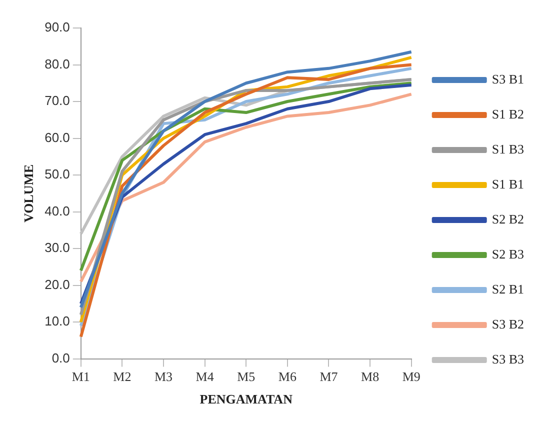 This screenshot has height=426, width=548. I want to click on x-tick-label: M6, so click(287, 376).